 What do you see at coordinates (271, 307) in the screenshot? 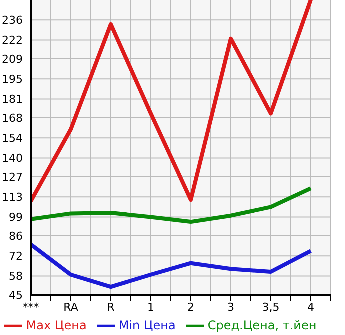
I see `x-tick-label: 3,5` at bounding box center [271, 307].